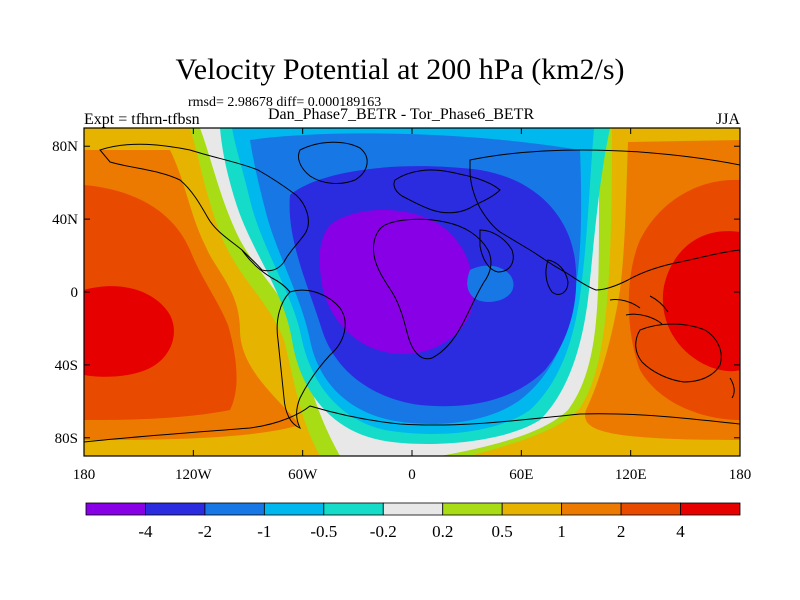  Describe the element at coordinates (194, 475) in the screenshot. I see `x-tick-label: 120W` at that location.